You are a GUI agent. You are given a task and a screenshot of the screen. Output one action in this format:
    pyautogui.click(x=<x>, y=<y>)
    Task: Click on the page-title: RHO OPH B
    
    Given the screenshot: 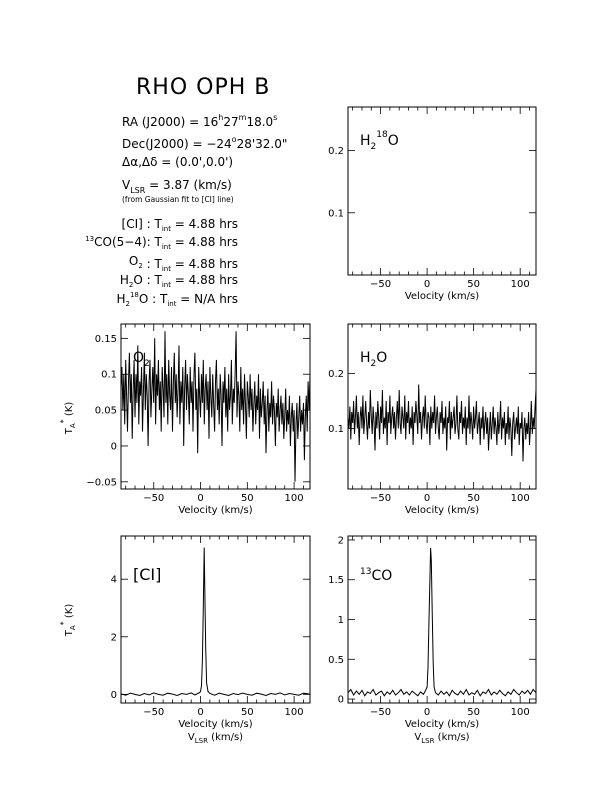 What is the action you would take?
    pyautogui.click(x=203, y=87)
    